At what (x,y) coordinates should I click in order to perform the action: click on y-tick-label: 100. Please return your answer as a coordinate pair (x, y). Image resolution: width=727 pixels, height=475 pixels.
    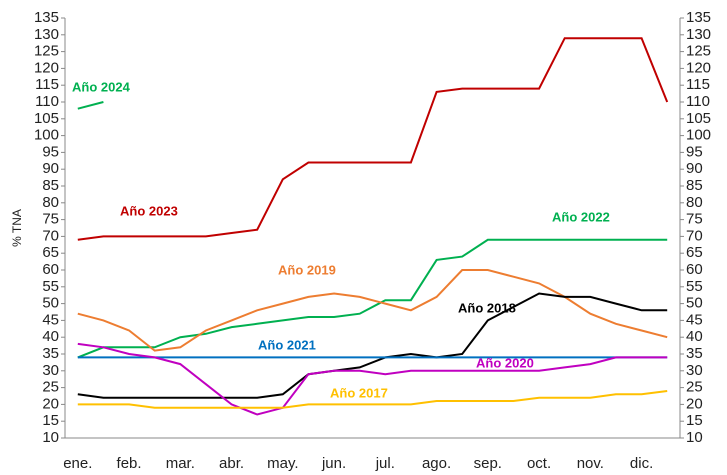
    Looking at the image, I should click on (46, 135).